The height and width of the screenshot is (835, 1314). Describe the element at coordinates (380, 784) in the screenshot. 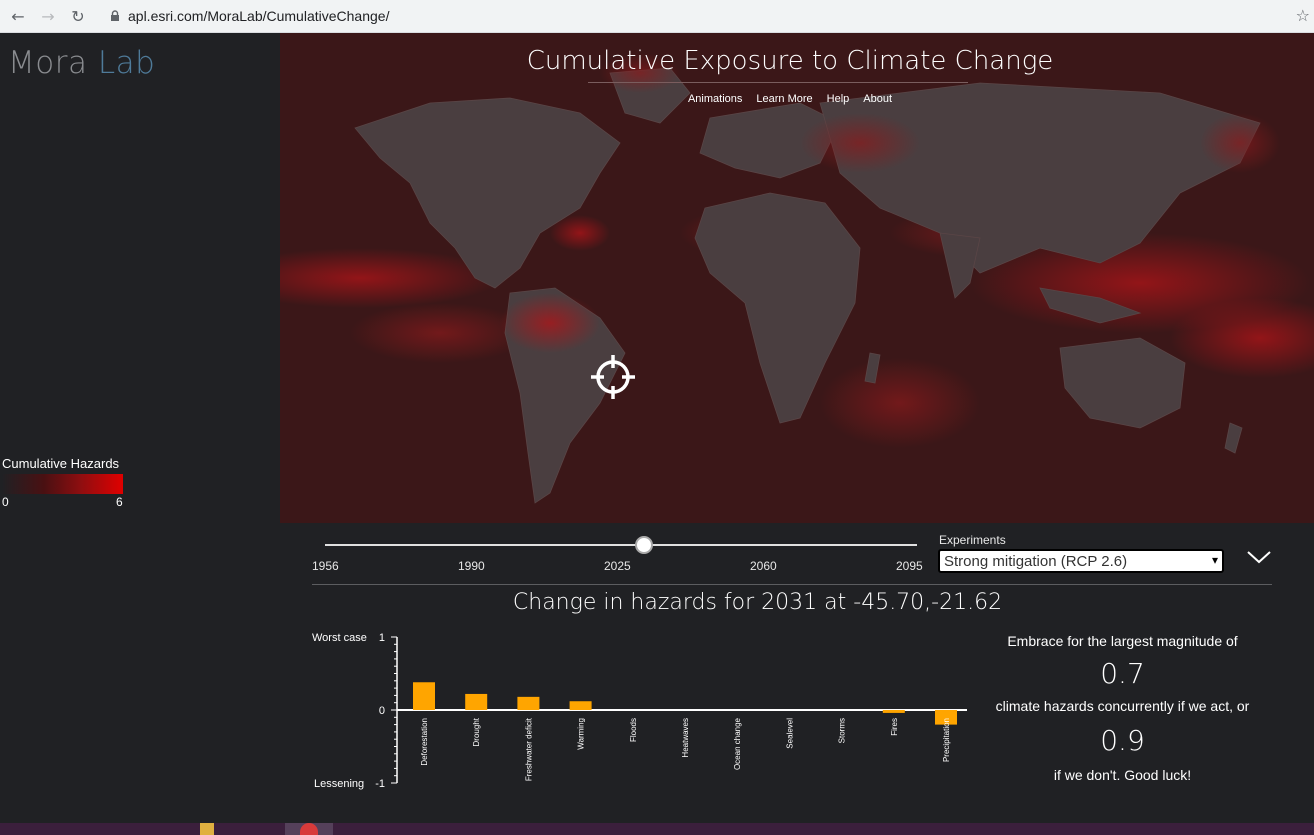

I see `y-tick-label: -1` at that location.